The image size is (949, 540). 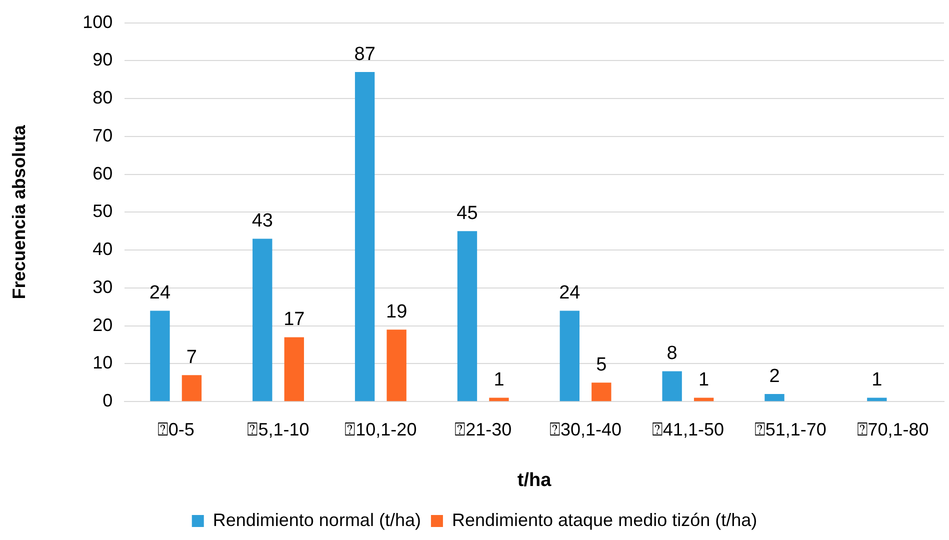 What do you see at coordinates (672, 353) in the screenshot?
I see `data-label: 8` at bounding box center [672, 353].